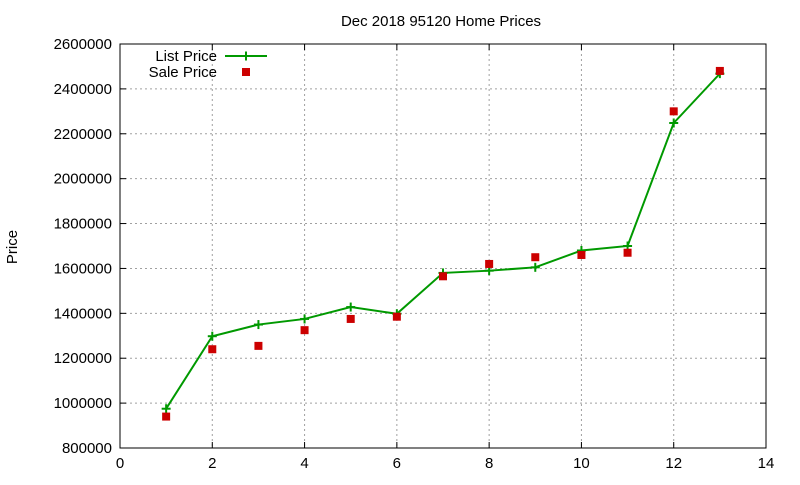 The width and height of the screenshot is (800, 485). I want to click on x-tick-label: 4, so click(304, 463).